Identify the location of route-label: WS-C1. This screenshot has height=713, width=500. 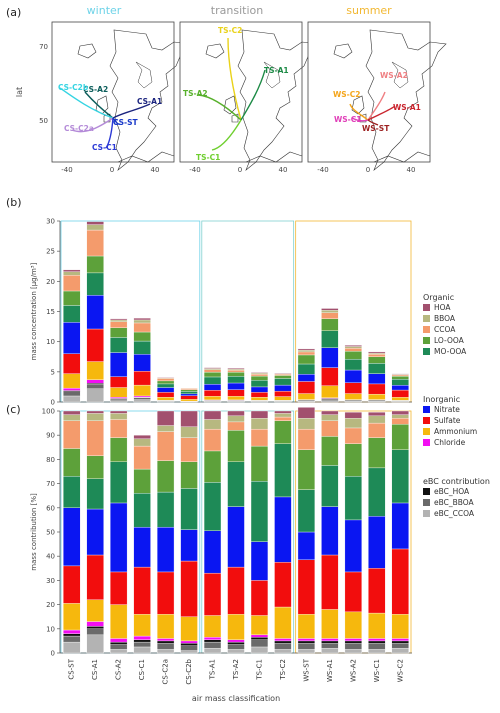
(348, 119).